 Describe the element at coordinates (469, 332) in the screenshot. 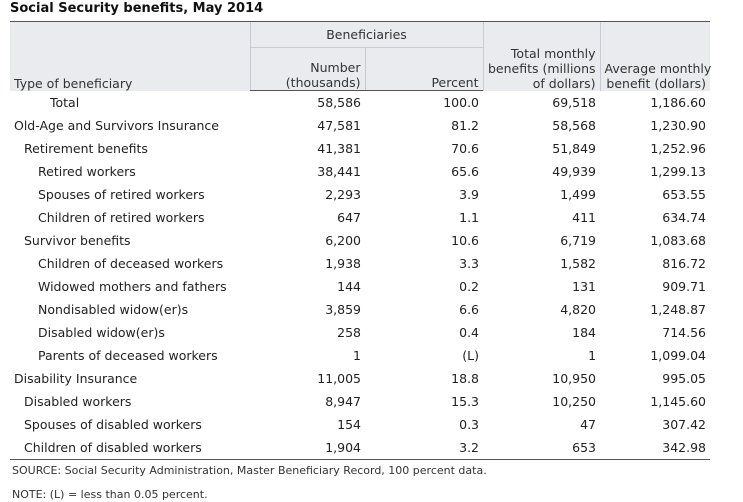

I see `percent-cell: 0.4` at that location.